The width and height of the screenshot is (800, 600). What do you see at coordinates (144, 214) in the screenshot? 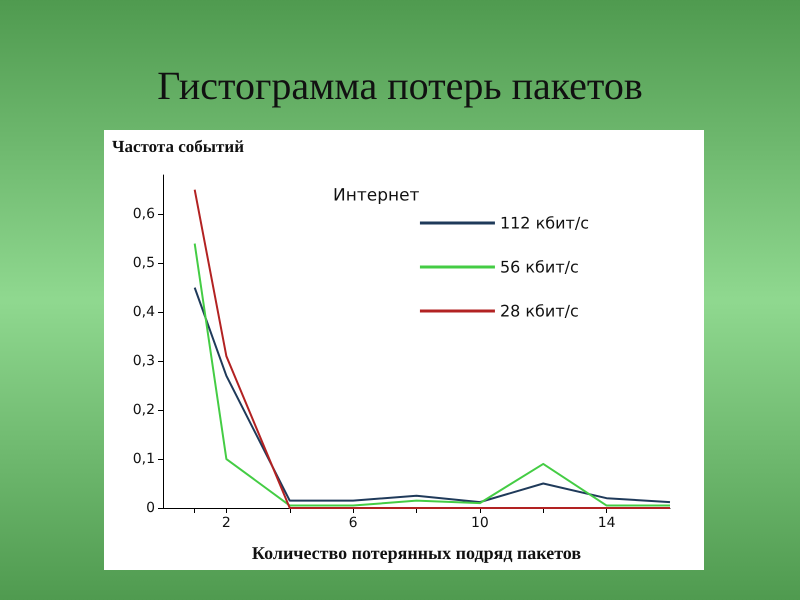
I see `y-tick-label: 0,6` at bounding box center [144, 214].